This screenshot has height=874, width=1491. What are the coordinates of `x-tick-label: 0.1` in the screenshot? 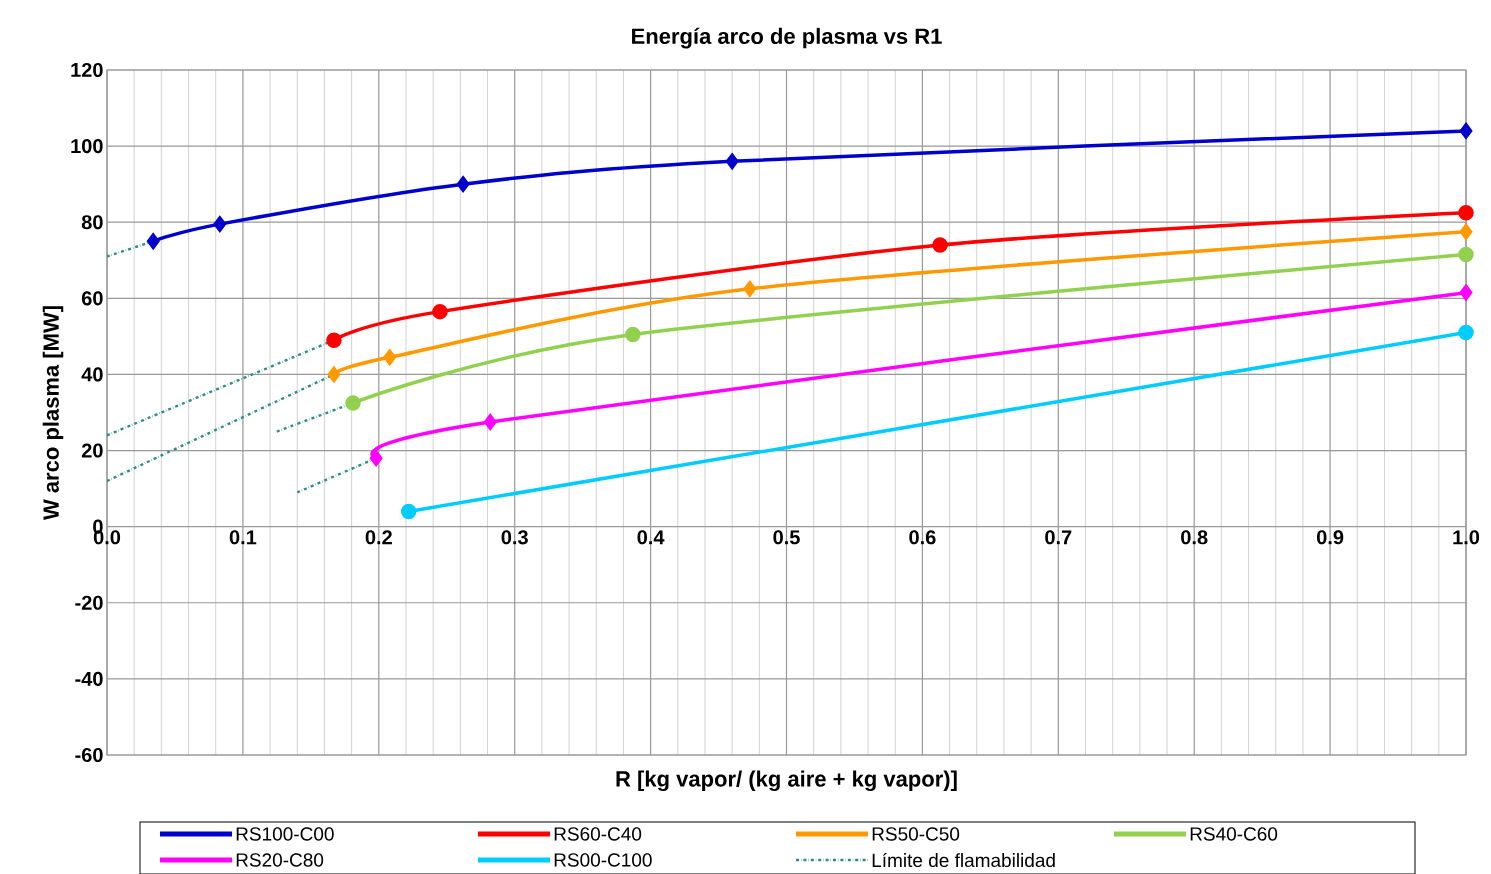 It's located at (243, 537).